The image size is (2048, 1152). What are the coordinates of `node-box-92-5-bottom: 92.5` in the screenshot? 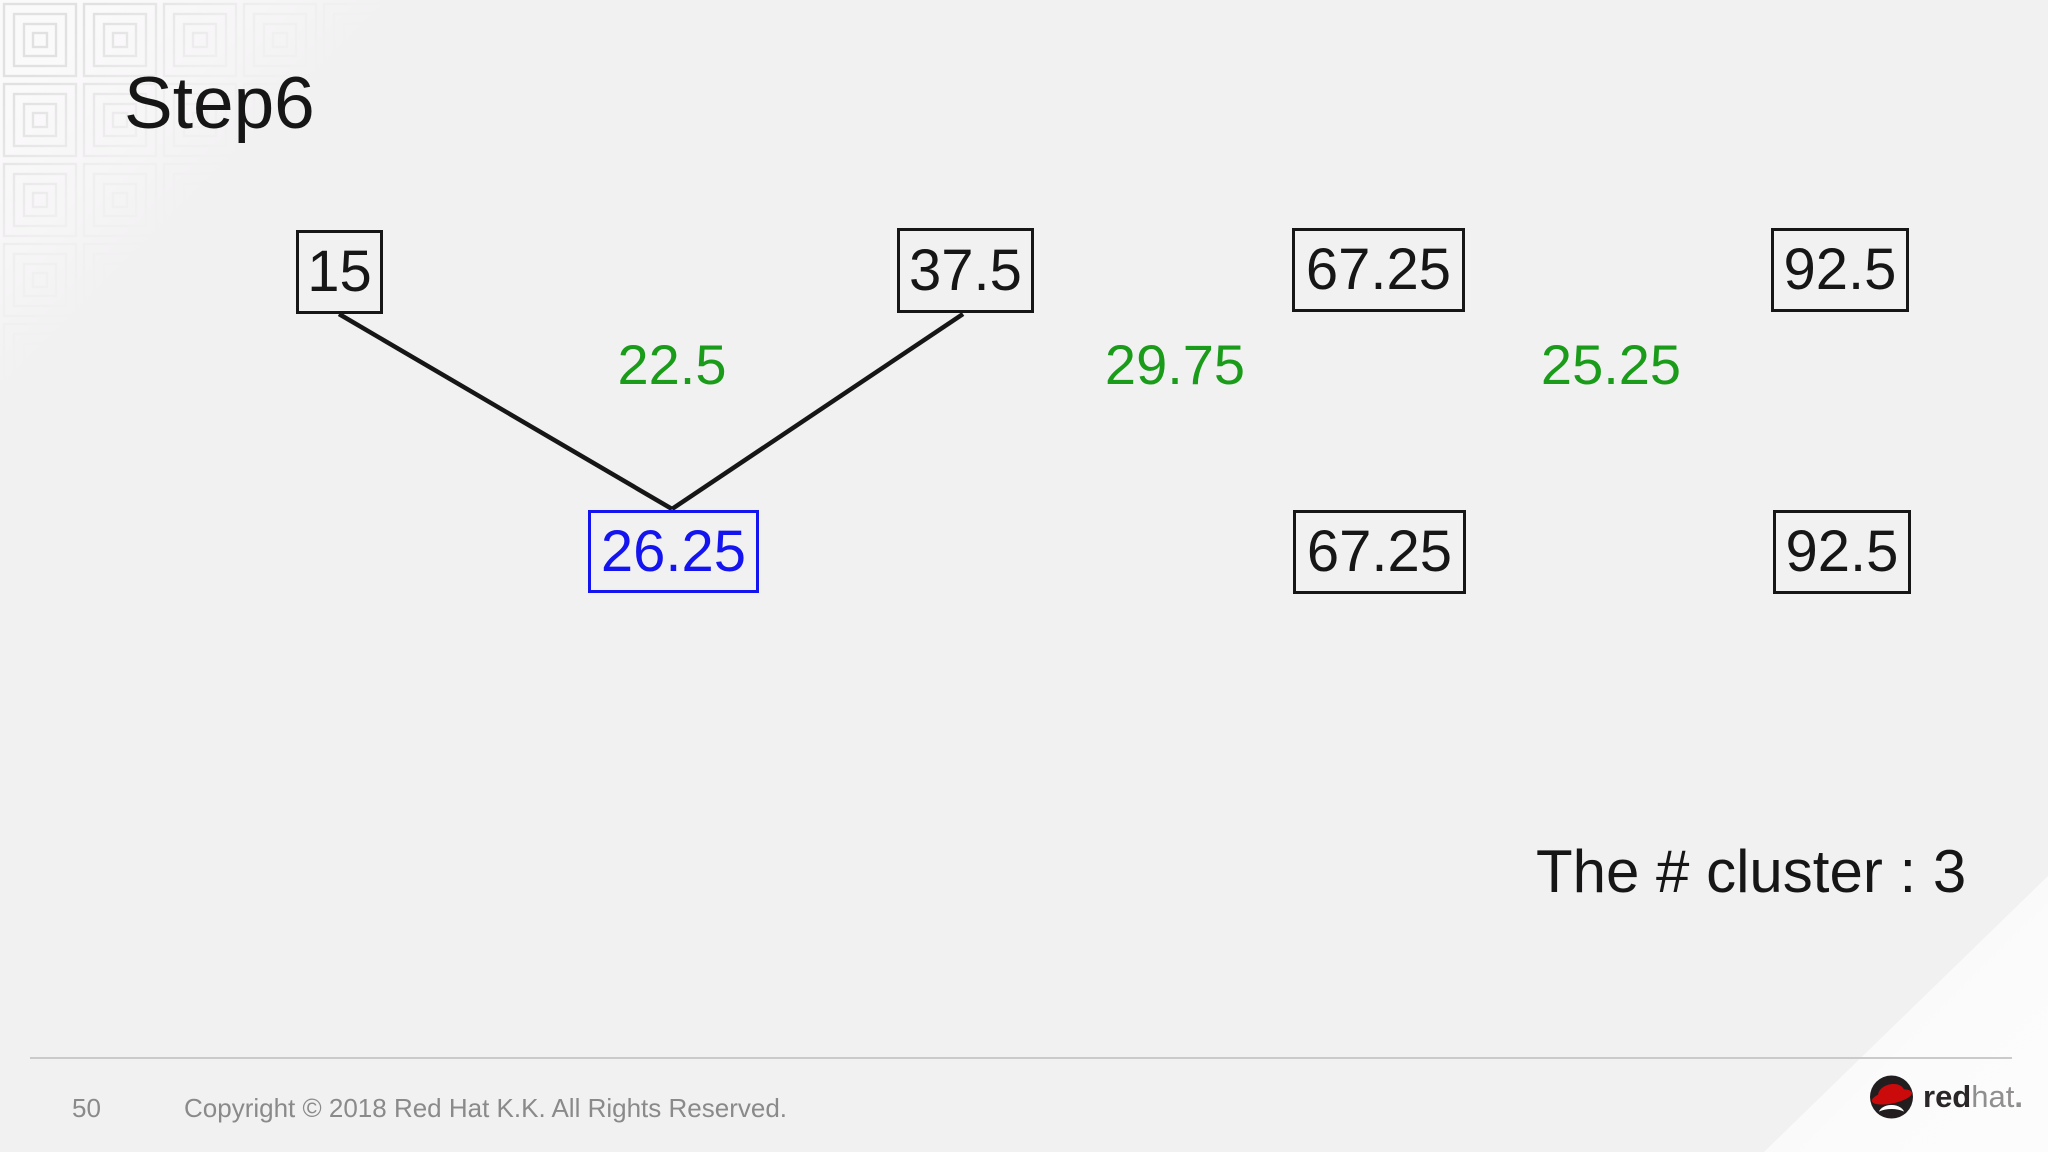 It's located at (1842, 552).